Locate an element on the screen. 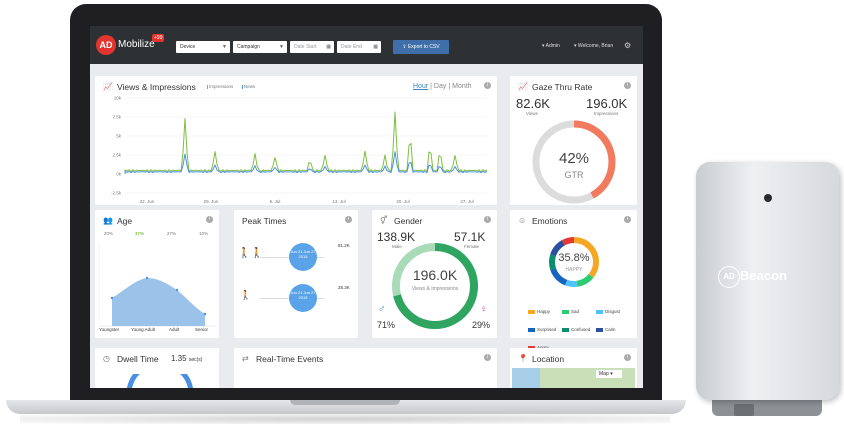 Image resolution: width=844 pixels, height=433 pixels. emotions-donut is located at coordinates (574, 262).